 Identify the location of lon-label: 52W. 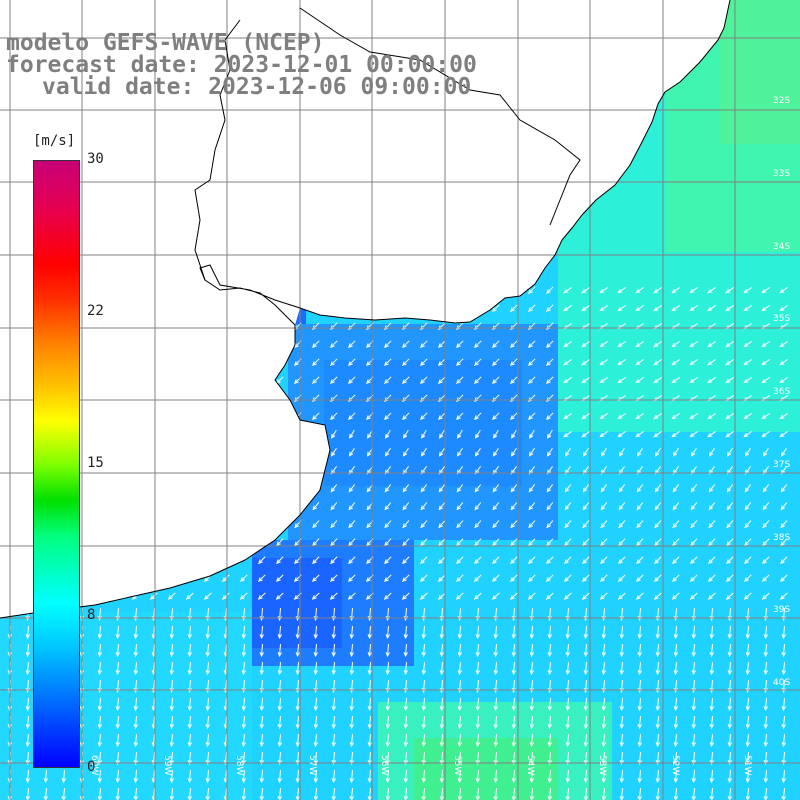
(675, 765).